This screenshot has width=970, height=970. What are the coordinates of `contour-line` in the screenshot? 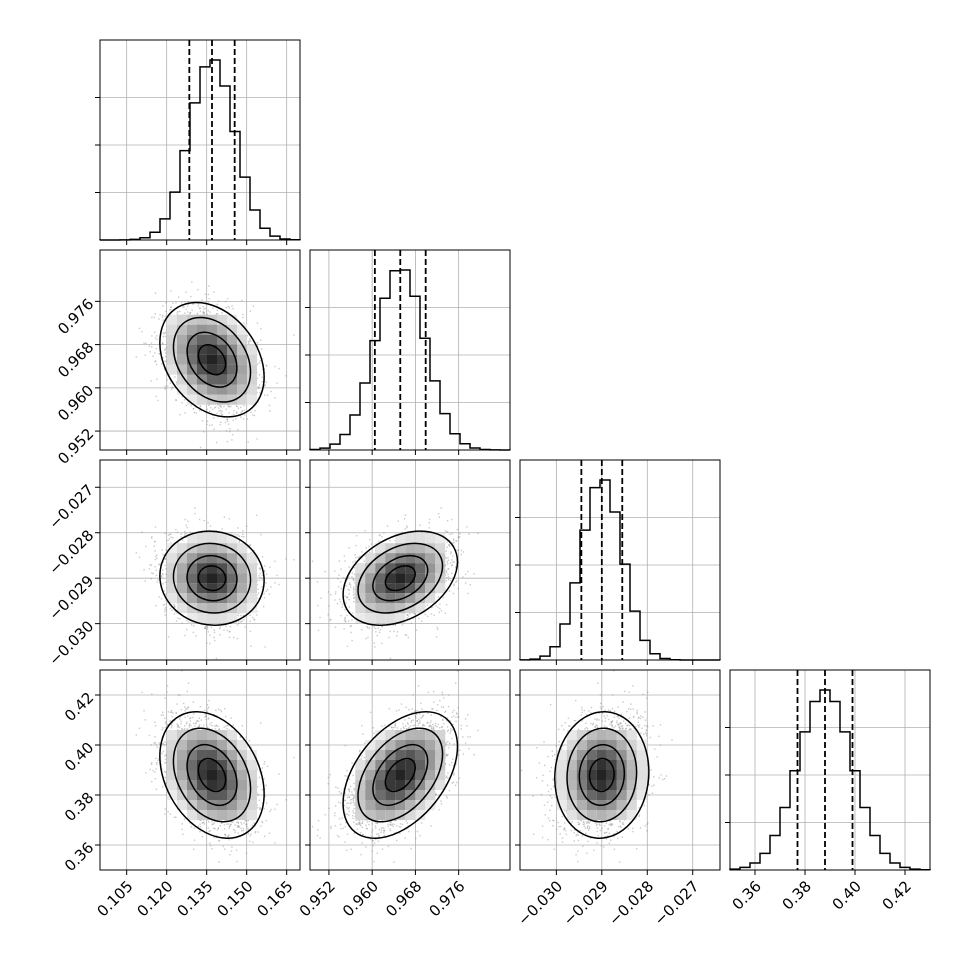 It's located at (212, 359).